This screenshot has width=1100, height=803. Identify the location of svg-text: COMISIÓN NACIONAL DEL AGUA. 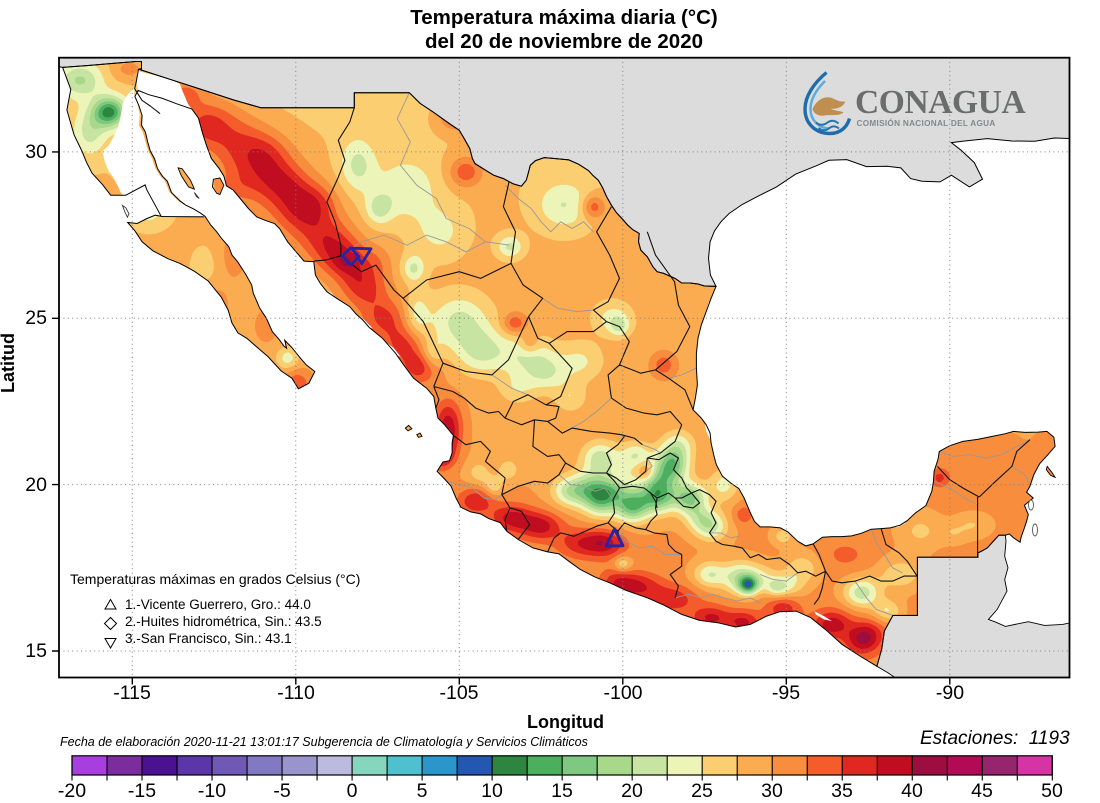
(926, 122).